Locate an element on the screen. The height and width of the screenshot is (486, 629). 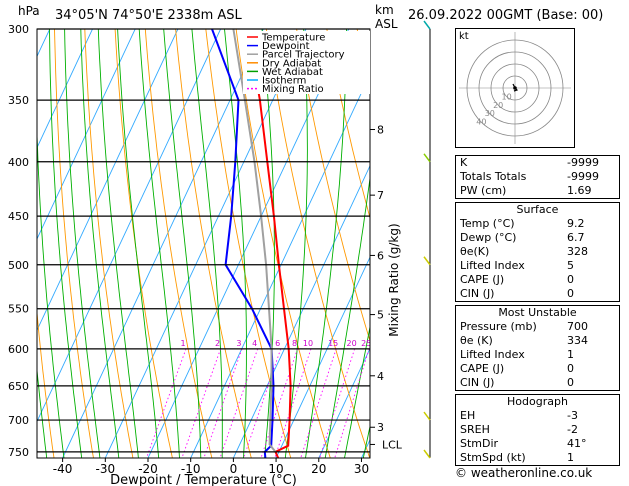
most-unstable-row: θe (K) 334 is located at coordinates (537, 341).